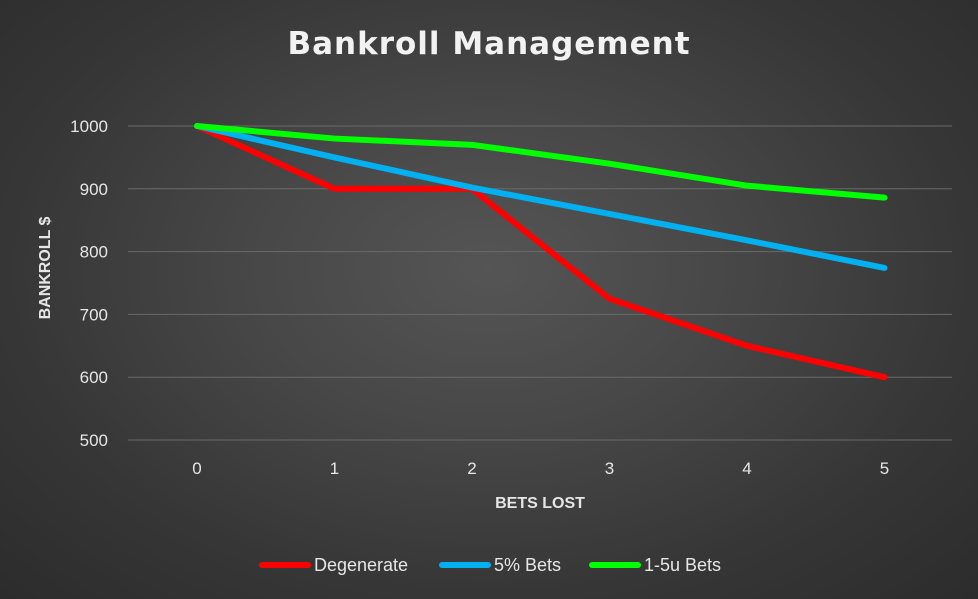 This screenshot has height=599, width=978. What do you see at coordinates (540, 468) in the screenshot?
I see `x-axis-tick-labels: 0 1 2 3 4 5` at bounding box center [540, 468].